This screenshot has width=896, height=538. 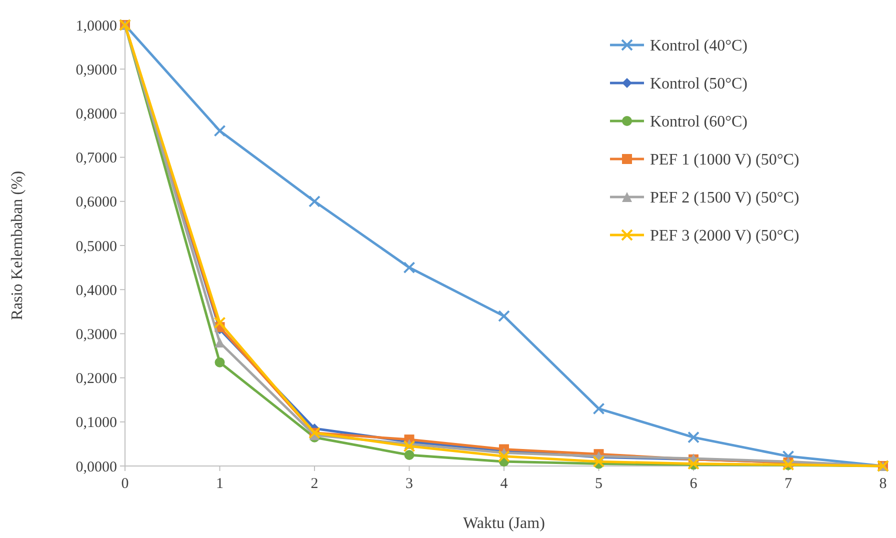 What do you see at coordinates (96, 246) in the screenshot?
I see `y-tick-label: 0,5000` at bounding box center [96, 246].